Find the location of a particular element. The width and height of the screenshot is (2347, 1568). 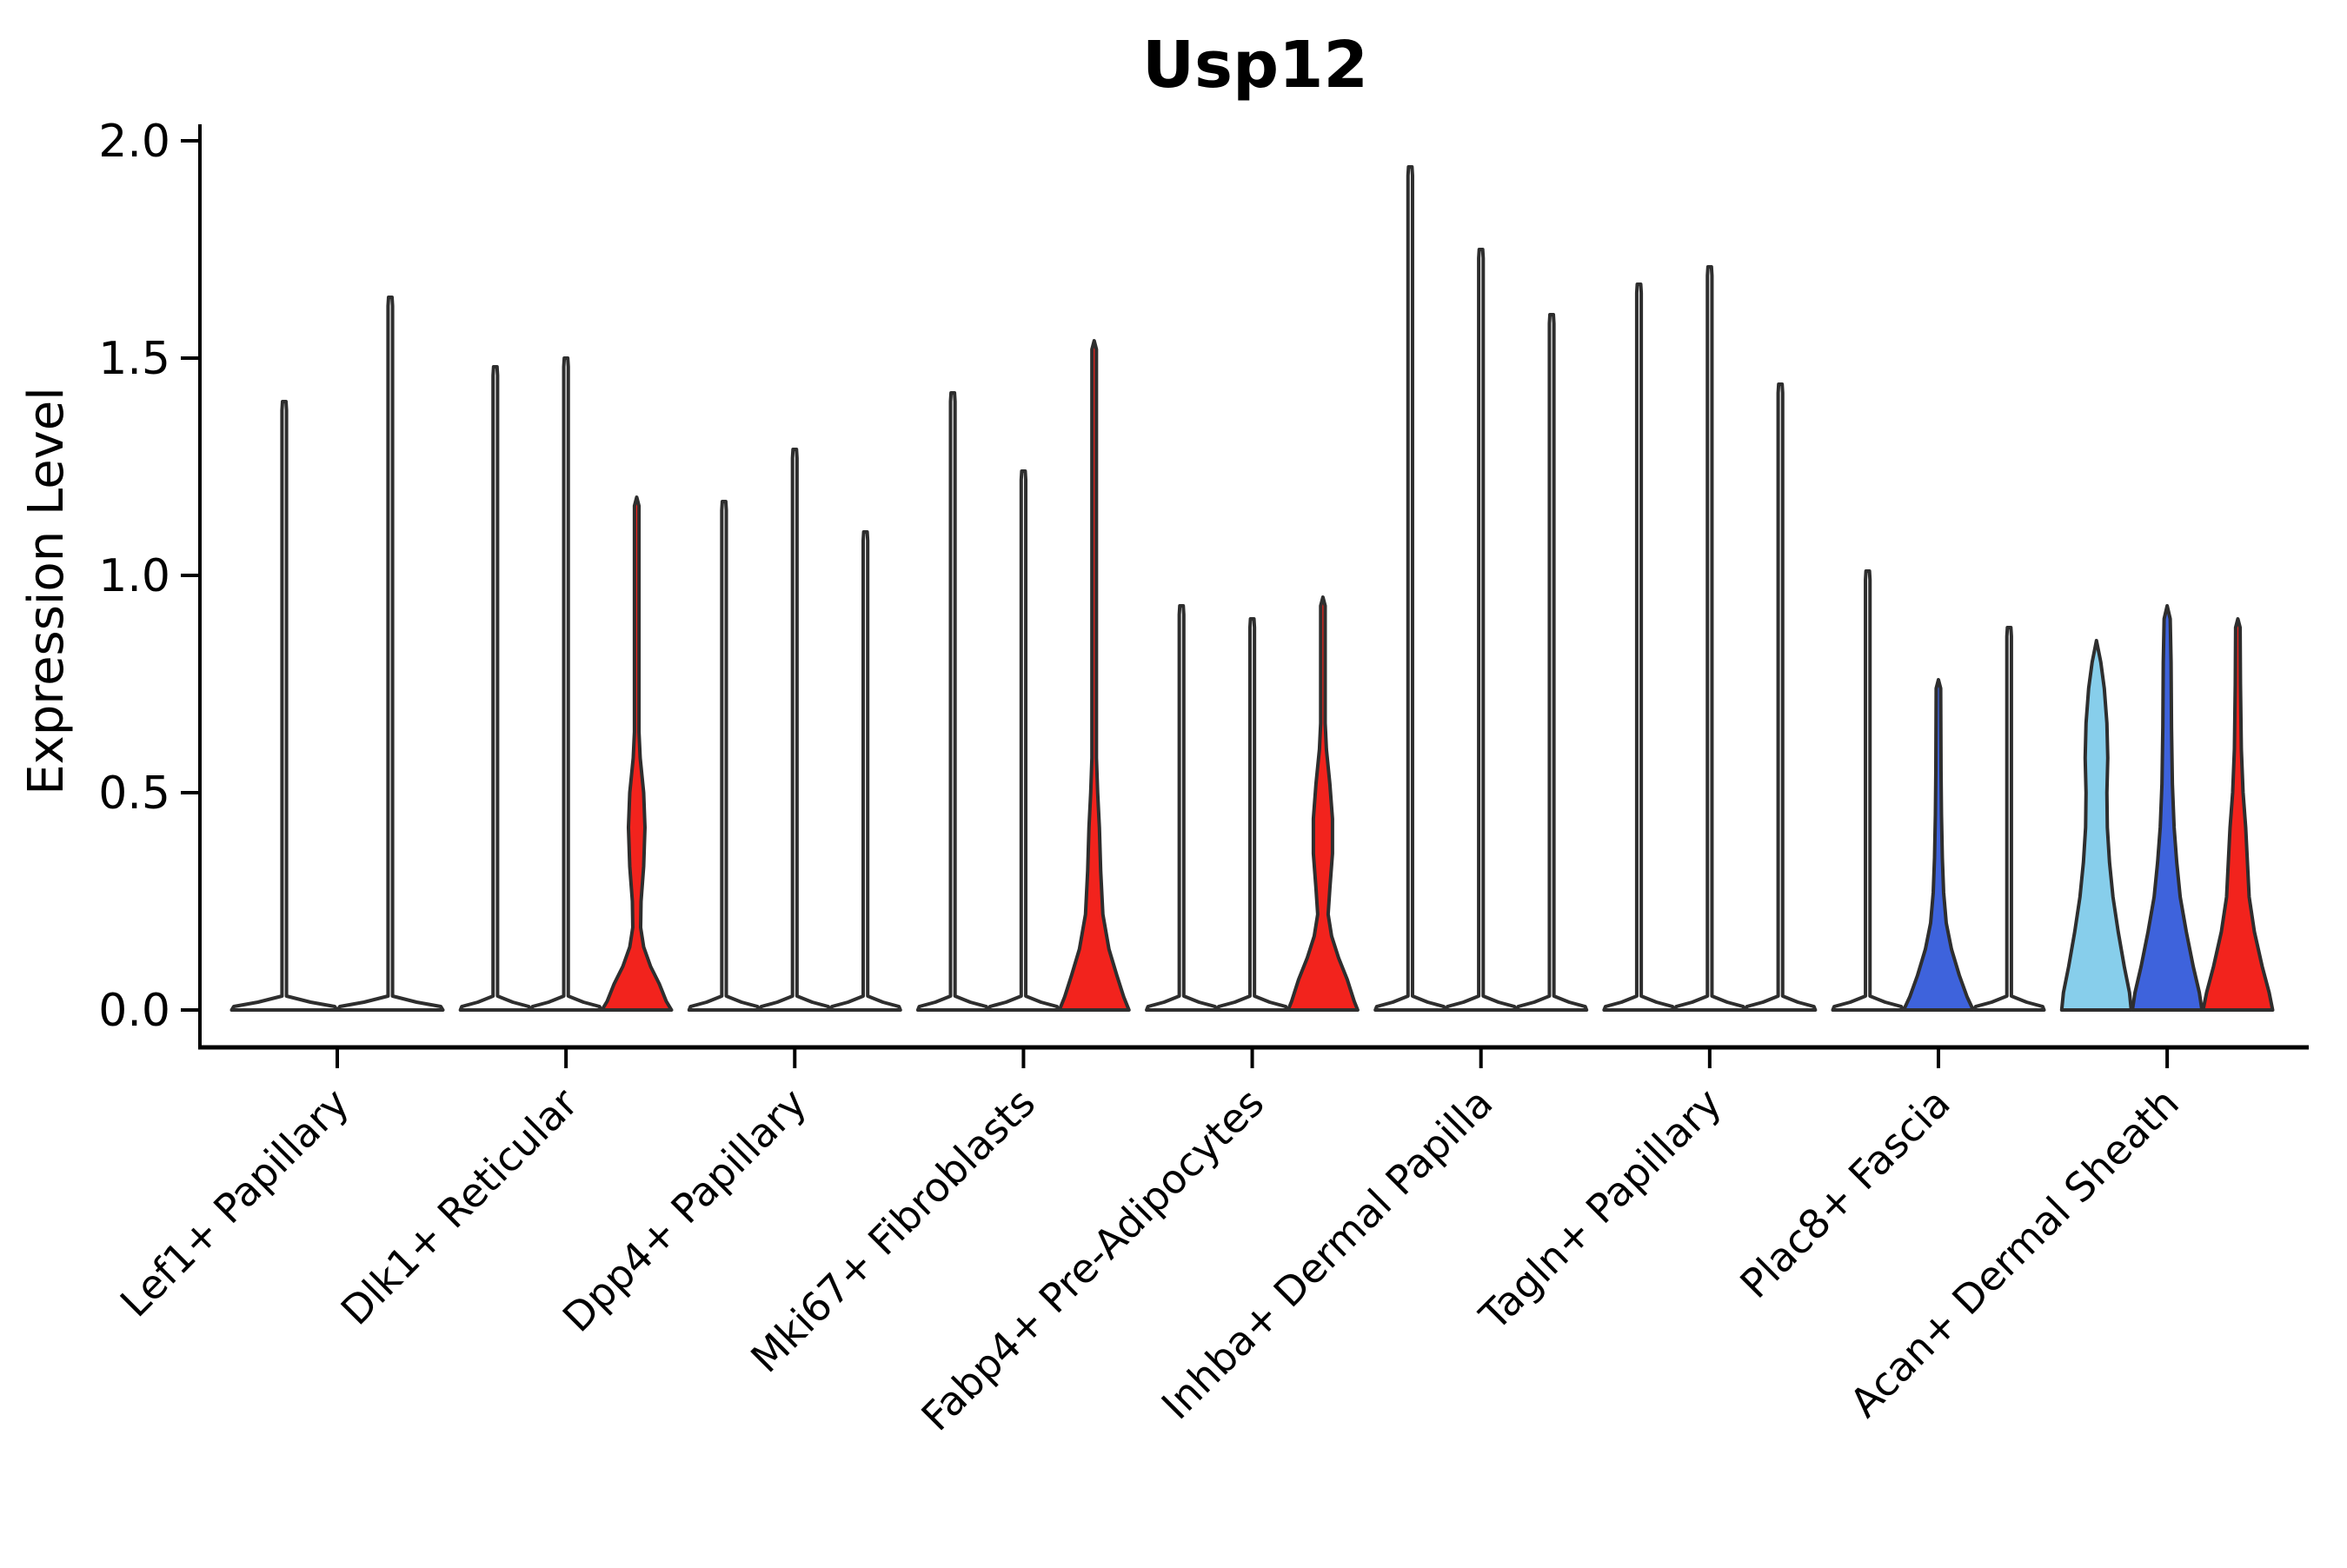

y-axis-label: Expression Level is located at coordinates (46, 591).